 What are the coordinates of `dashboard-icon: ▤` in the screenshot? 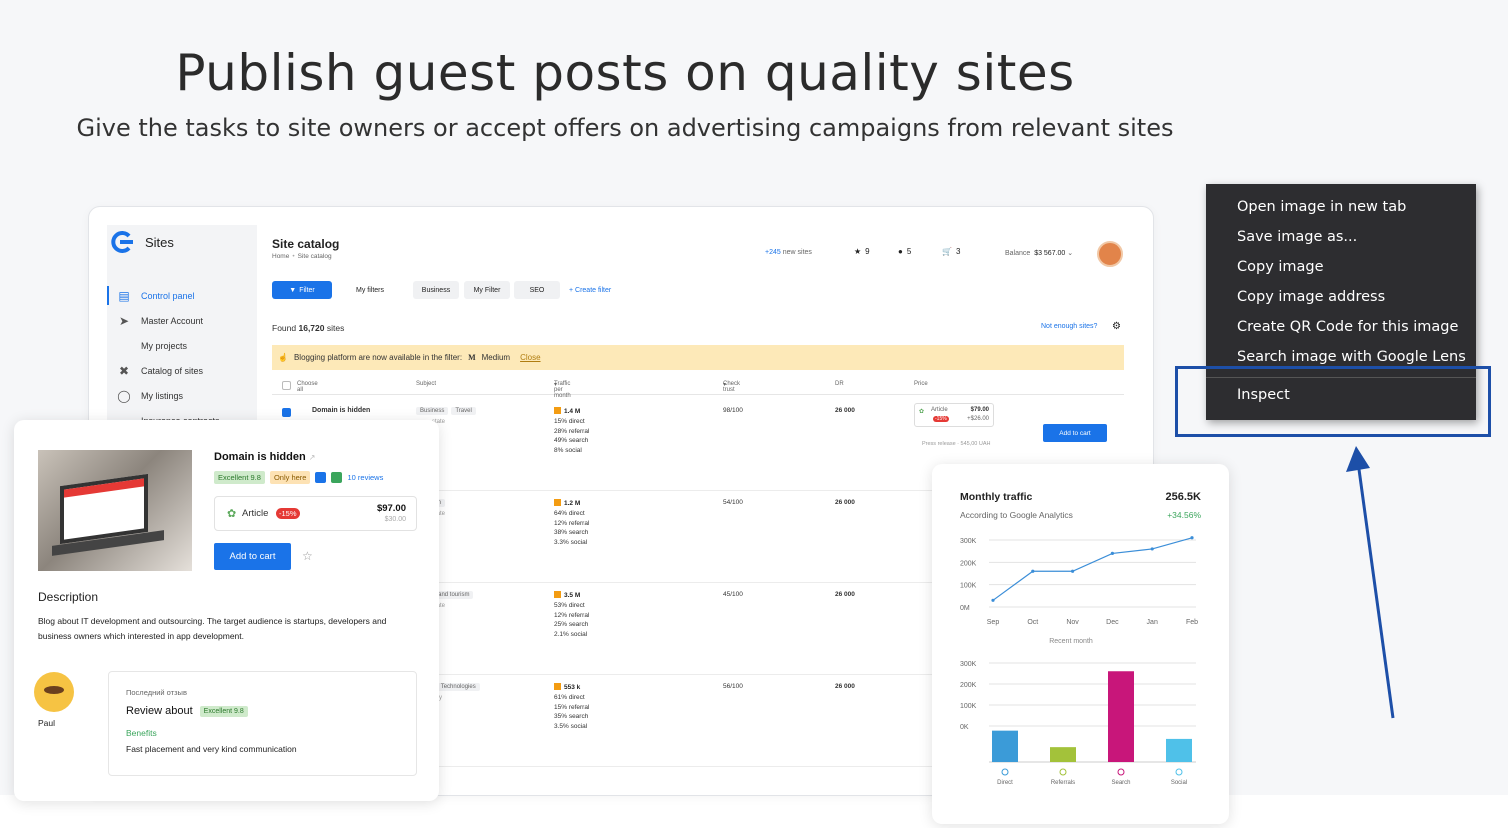 It's located at (124, 295).